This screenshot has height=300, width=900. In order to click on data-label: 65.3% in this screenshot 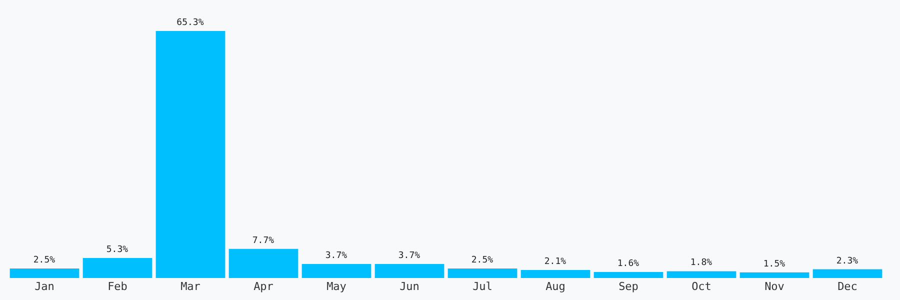, I will do `click(190, 23)`.